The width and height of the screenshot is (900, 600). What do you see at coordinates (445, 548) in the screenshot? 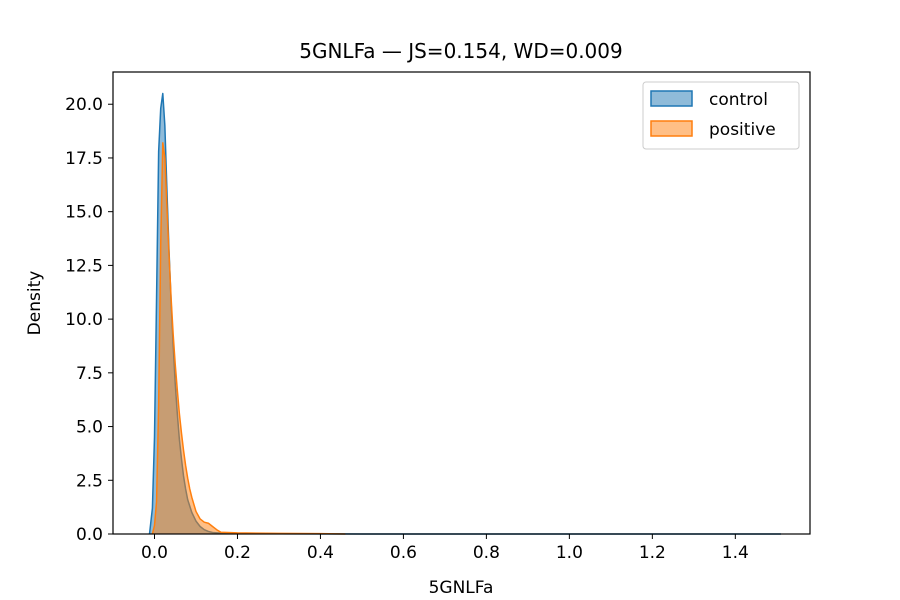
I see `x-axis-ticks: 0.0 0.2 0.4 0.6 0.8 1.0 1.2 1.4` at bounding box center [445, 548].